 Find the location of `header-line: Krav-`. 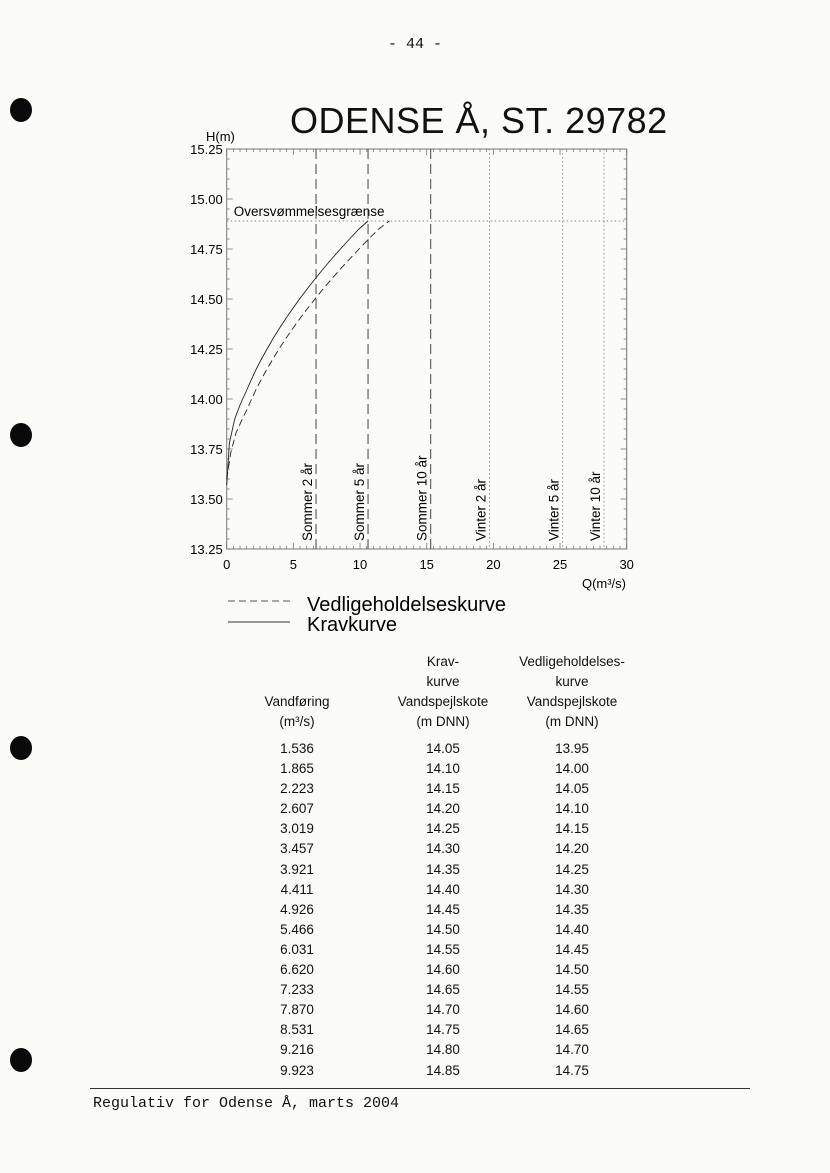

header-line: Krav- is located at coordinates (443, 661).